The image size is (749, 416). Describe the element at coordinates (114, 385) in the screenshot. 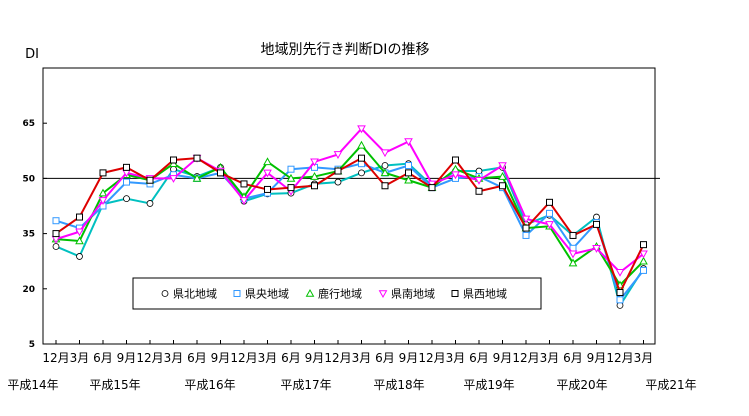

I see `era-label: 平成15年` at that location.